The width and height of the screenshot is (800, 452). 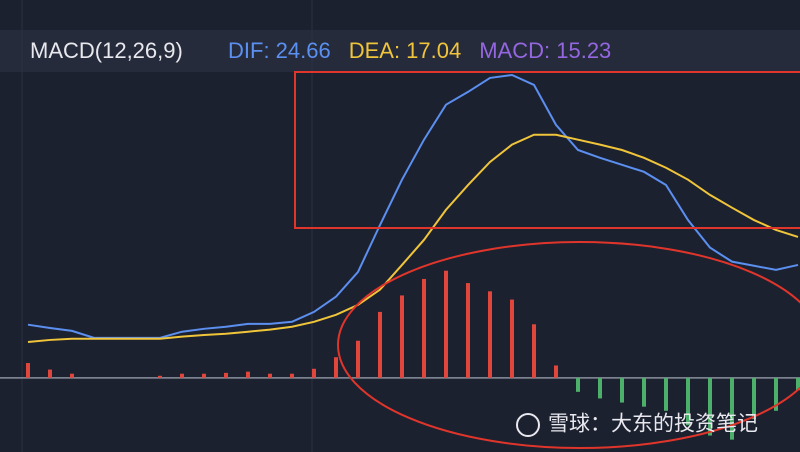 I want to click on watermark: 雪球：大东的投资笔记, so click(x=653, y=424).